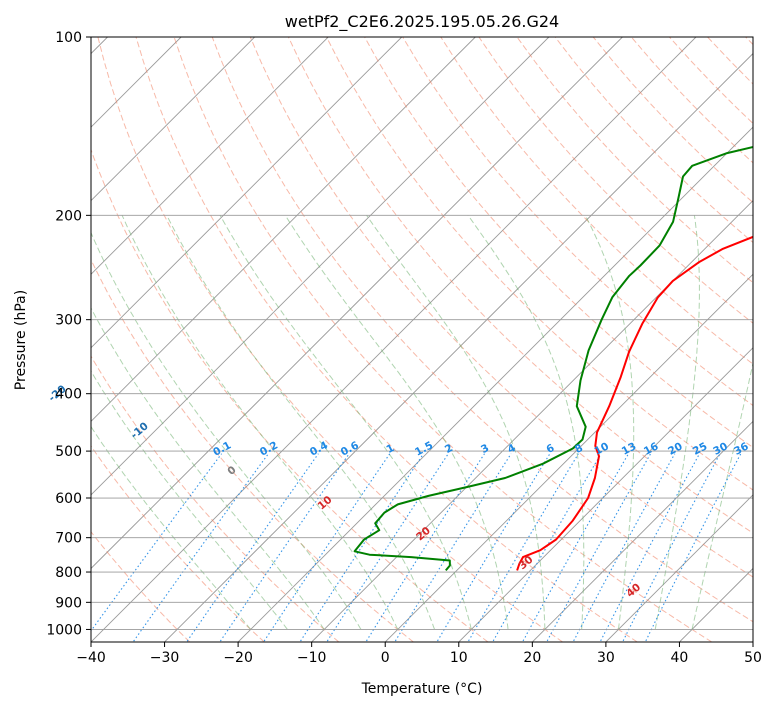 This screenshot has width=775, height=708. Describe the element at coordinates (68, 603) in the screenshot. I see `y-tick-label: 900` at that location.